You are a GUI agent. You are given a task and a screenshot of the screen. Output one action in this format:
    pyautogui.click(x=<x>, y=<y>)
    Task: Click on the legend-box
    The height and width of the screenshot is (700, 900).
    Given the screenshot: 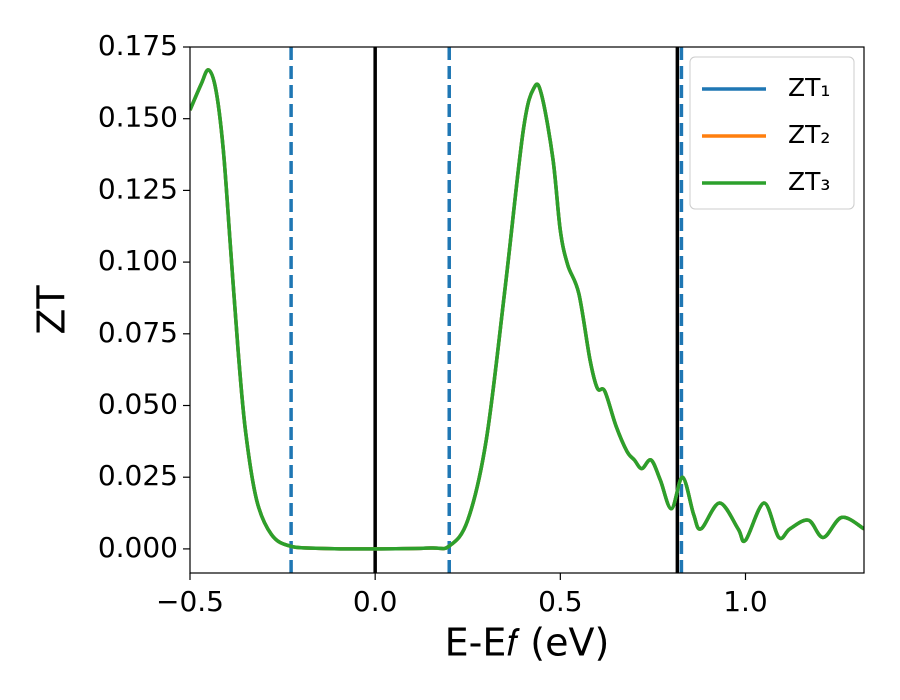 What is the action you would take?
    pyautogui.click(x=772, y=133)
    